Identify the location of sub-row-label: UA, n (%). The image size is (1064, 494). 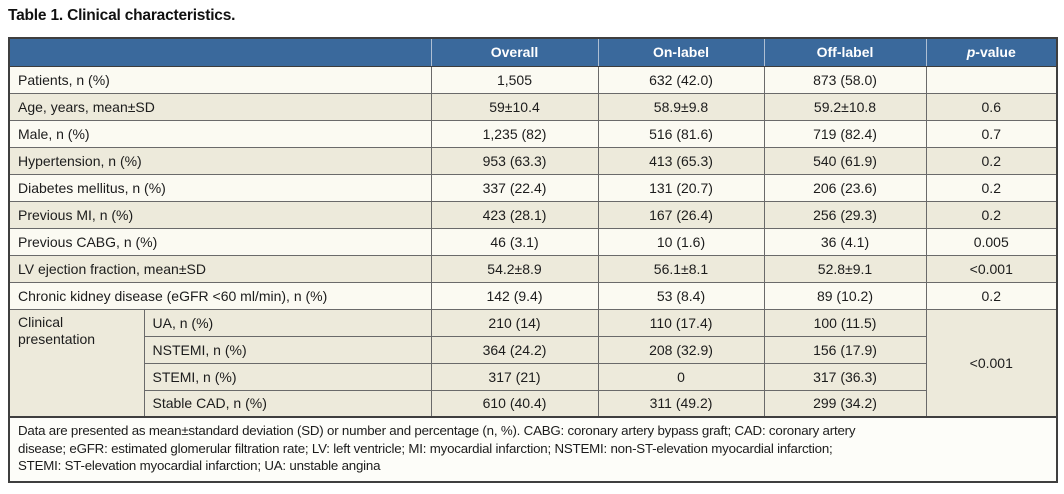
(287, 322).